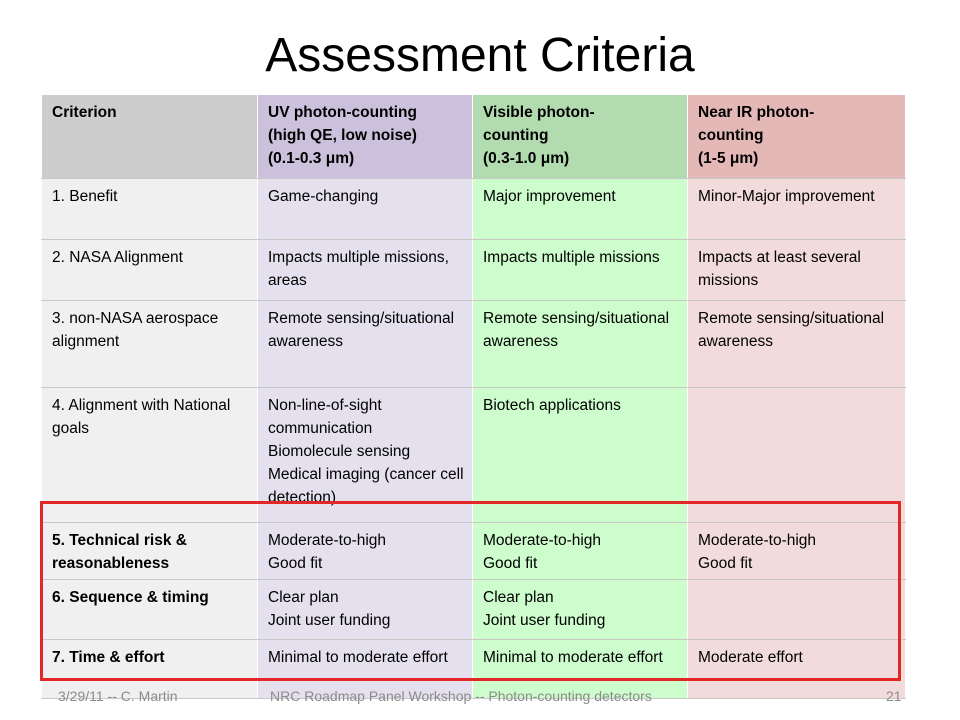 Image resolution: width=960 pixels, height=720 pixels. I want to click on footer-date: 3/29/11 -- C. Martin, so click(118, 696).